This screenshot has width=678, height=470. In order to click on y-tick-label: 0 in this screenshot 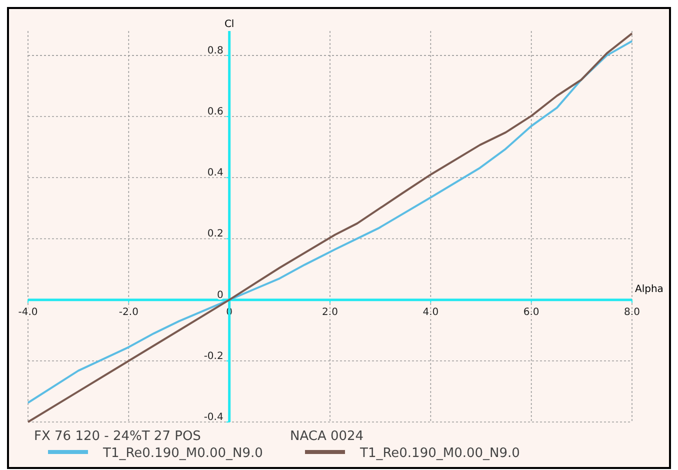, I will do `click(220, 295)`.